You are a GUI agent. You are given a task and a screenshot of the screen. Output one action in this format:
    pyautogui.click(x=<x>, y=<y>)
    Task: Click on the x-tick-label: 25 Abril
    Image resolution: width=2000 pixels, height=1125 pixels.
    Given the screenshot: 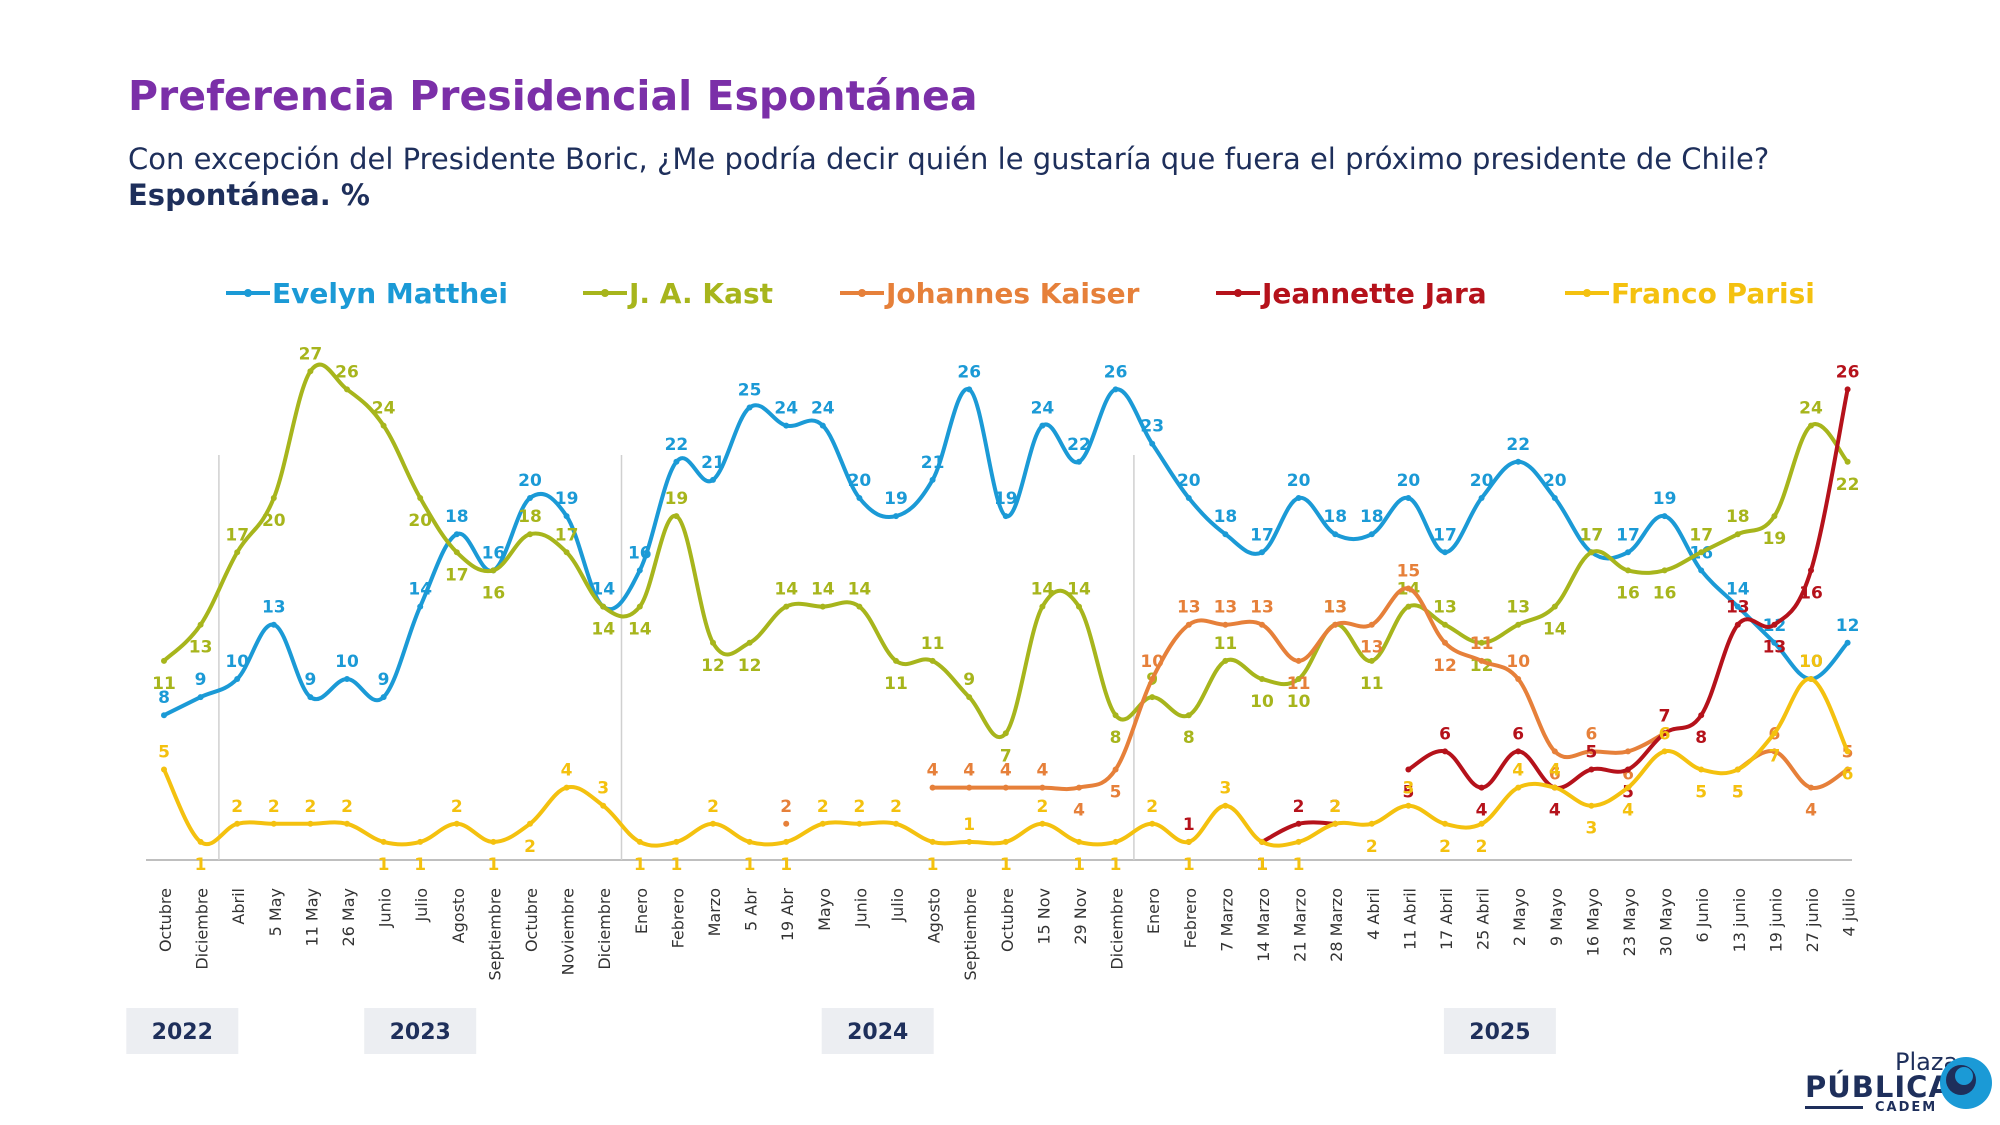 What is the action you would take?
    pyautogui.click(x=1483, y=919)
    